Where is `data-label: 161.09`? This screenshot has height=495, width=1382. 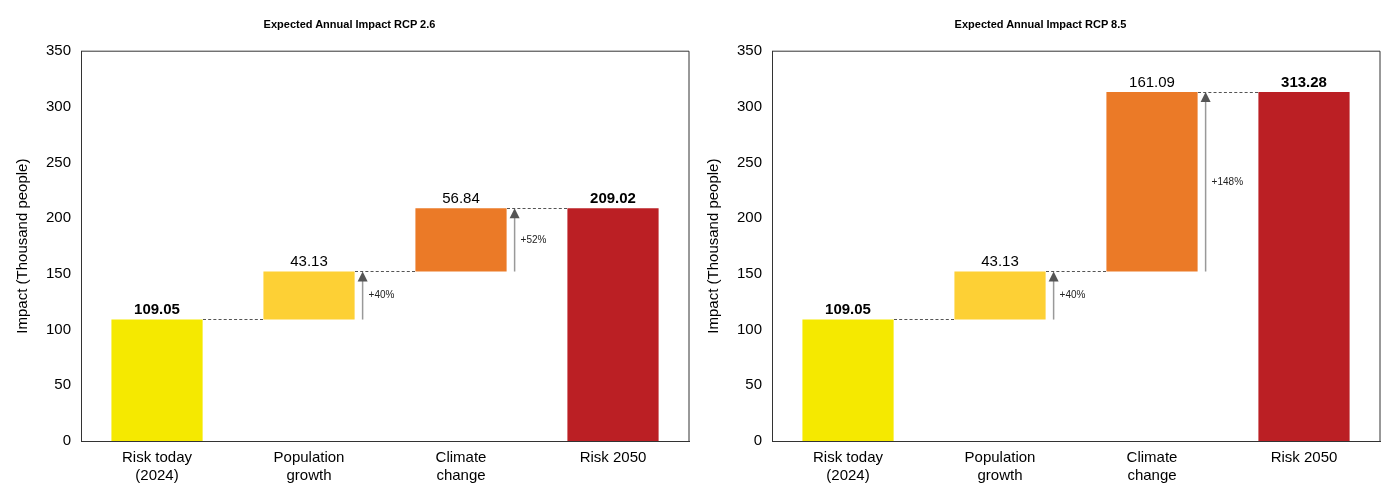 data-label: 161.09 is located at coordinates (1152, 81).